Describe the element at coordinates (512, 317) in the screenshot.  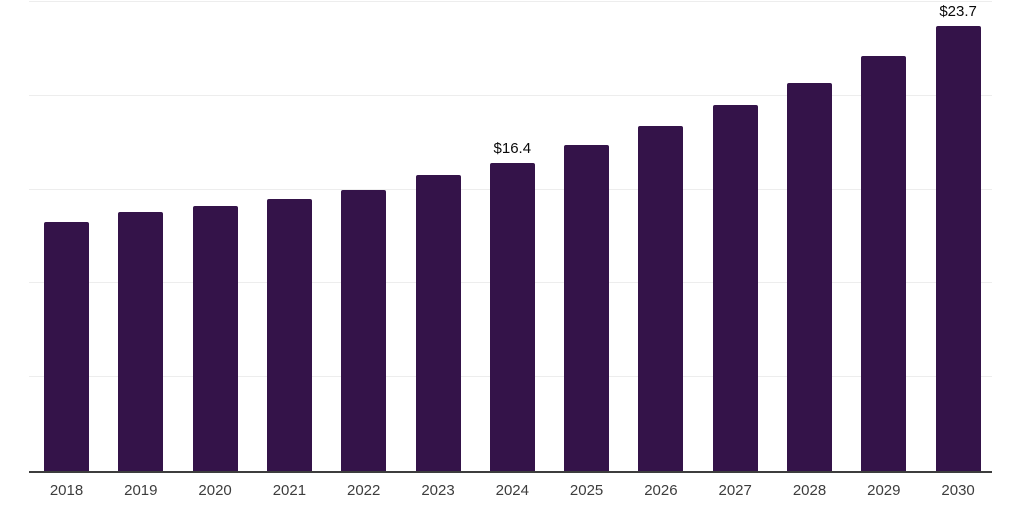
I see `bar-2024` at that location.